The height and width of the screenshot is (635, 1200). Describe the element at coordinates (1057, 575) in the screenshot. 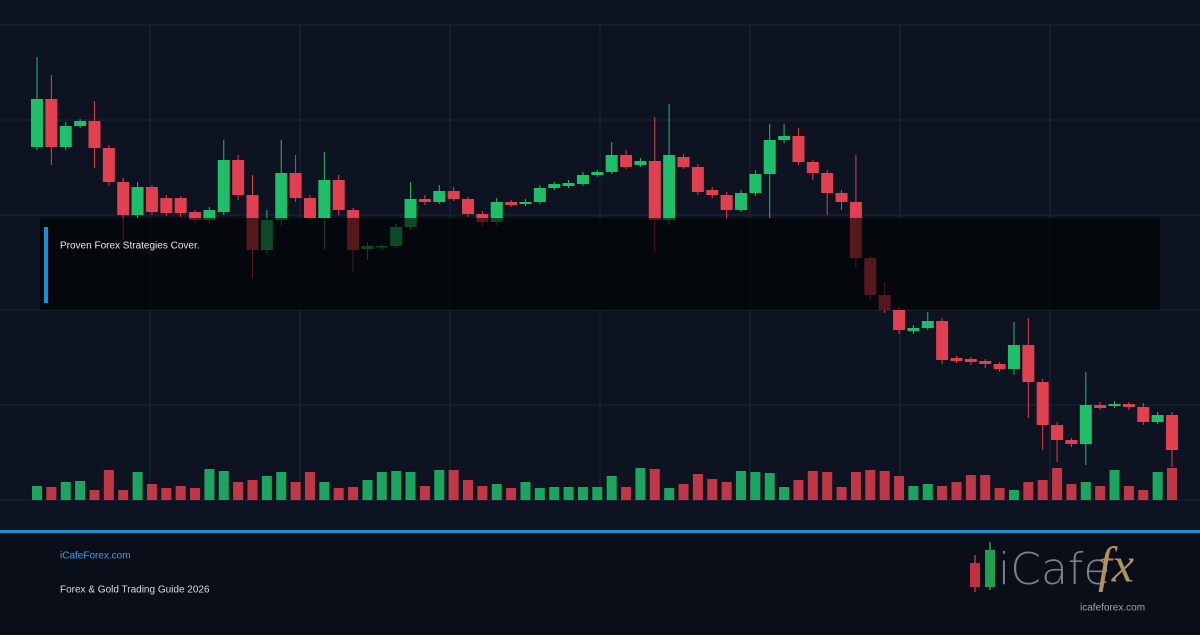

I see `logo: iCafe fx icafeforex.com` at that location.